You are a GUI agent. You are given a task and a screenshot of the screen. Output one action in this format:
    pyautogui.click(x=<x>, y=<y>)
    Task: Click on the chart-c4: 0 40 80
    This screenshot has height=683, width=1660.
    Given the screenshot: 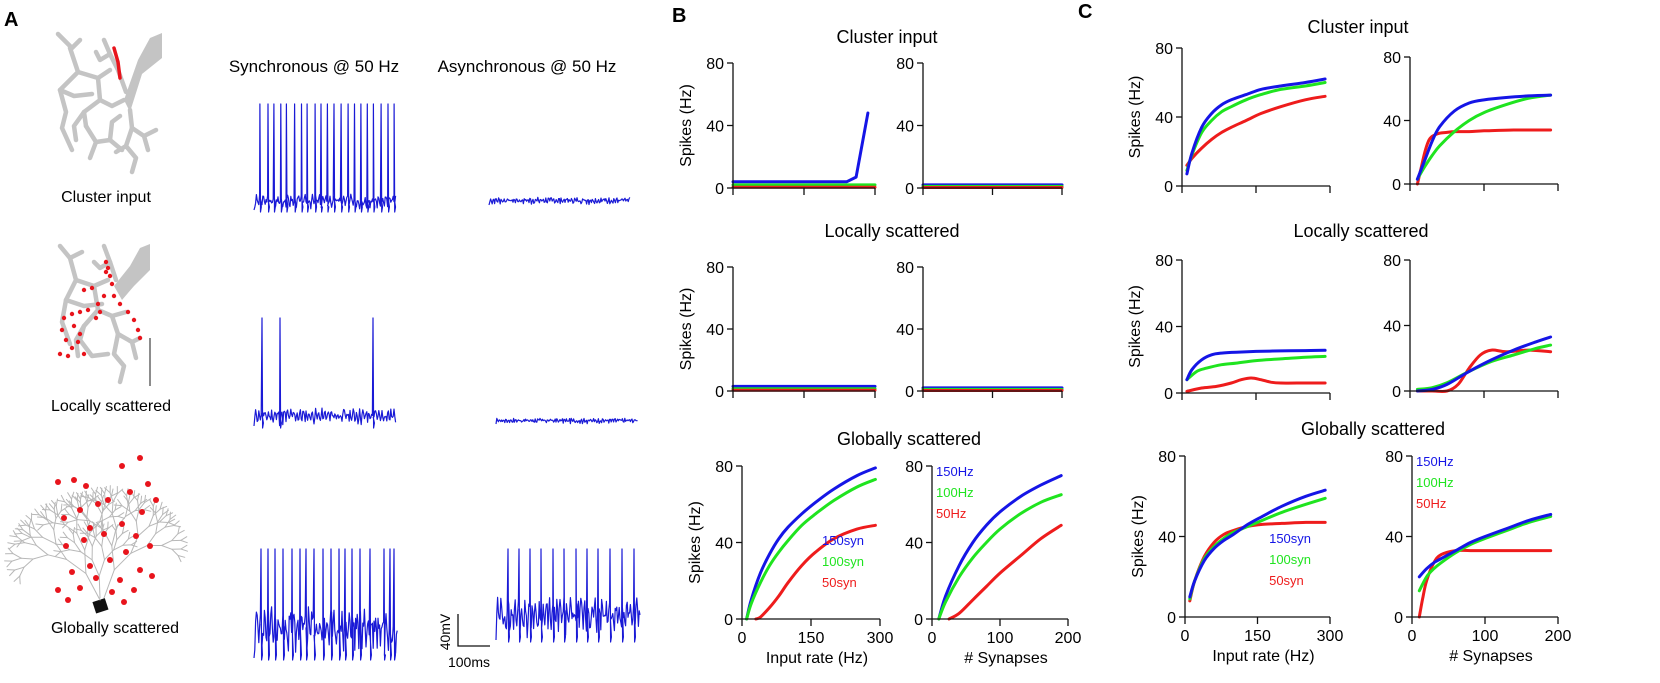 What is the action you would take?
    pyautogui.click(x=1471, y=327)
    